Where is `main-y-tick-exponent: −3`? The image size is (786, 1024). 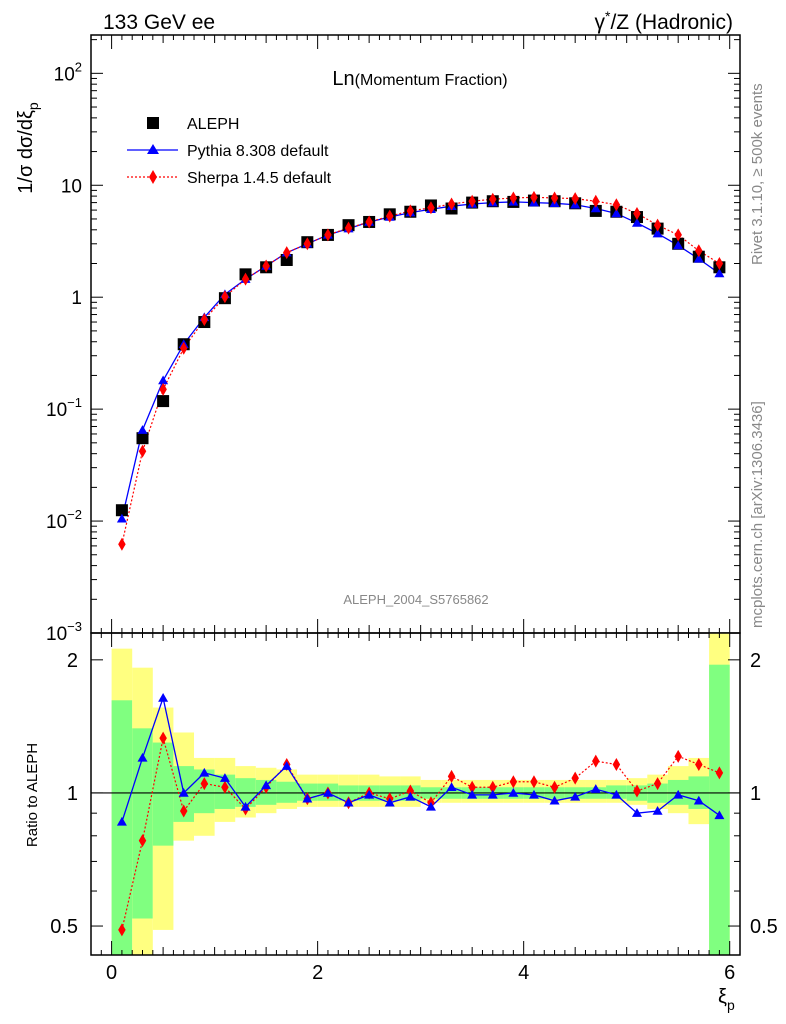 main-y-tick-exponent: −3 is located at coordinates (74, 626).